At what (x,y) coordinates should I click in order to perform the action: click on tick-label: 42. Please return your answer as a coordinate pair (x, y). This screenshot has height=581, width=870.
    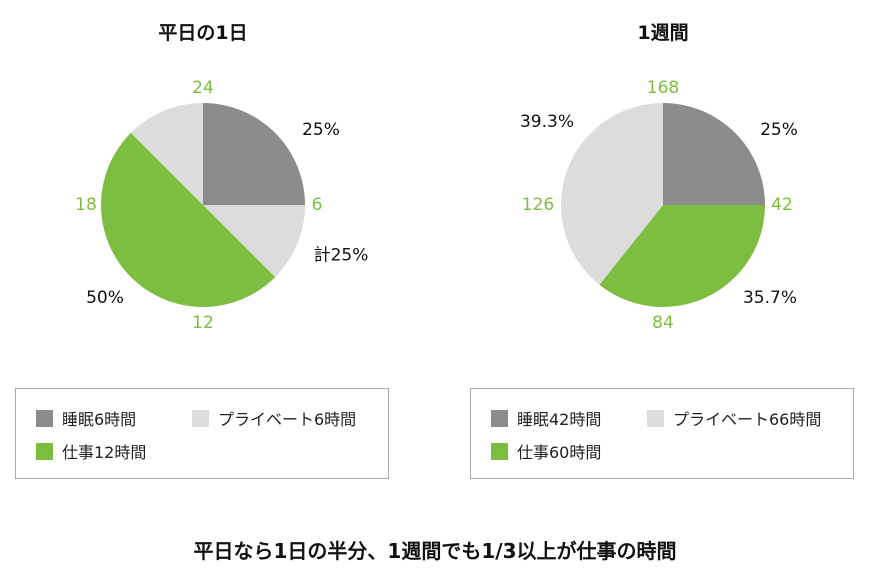
    Looking at the image, I should click on (782, 205).